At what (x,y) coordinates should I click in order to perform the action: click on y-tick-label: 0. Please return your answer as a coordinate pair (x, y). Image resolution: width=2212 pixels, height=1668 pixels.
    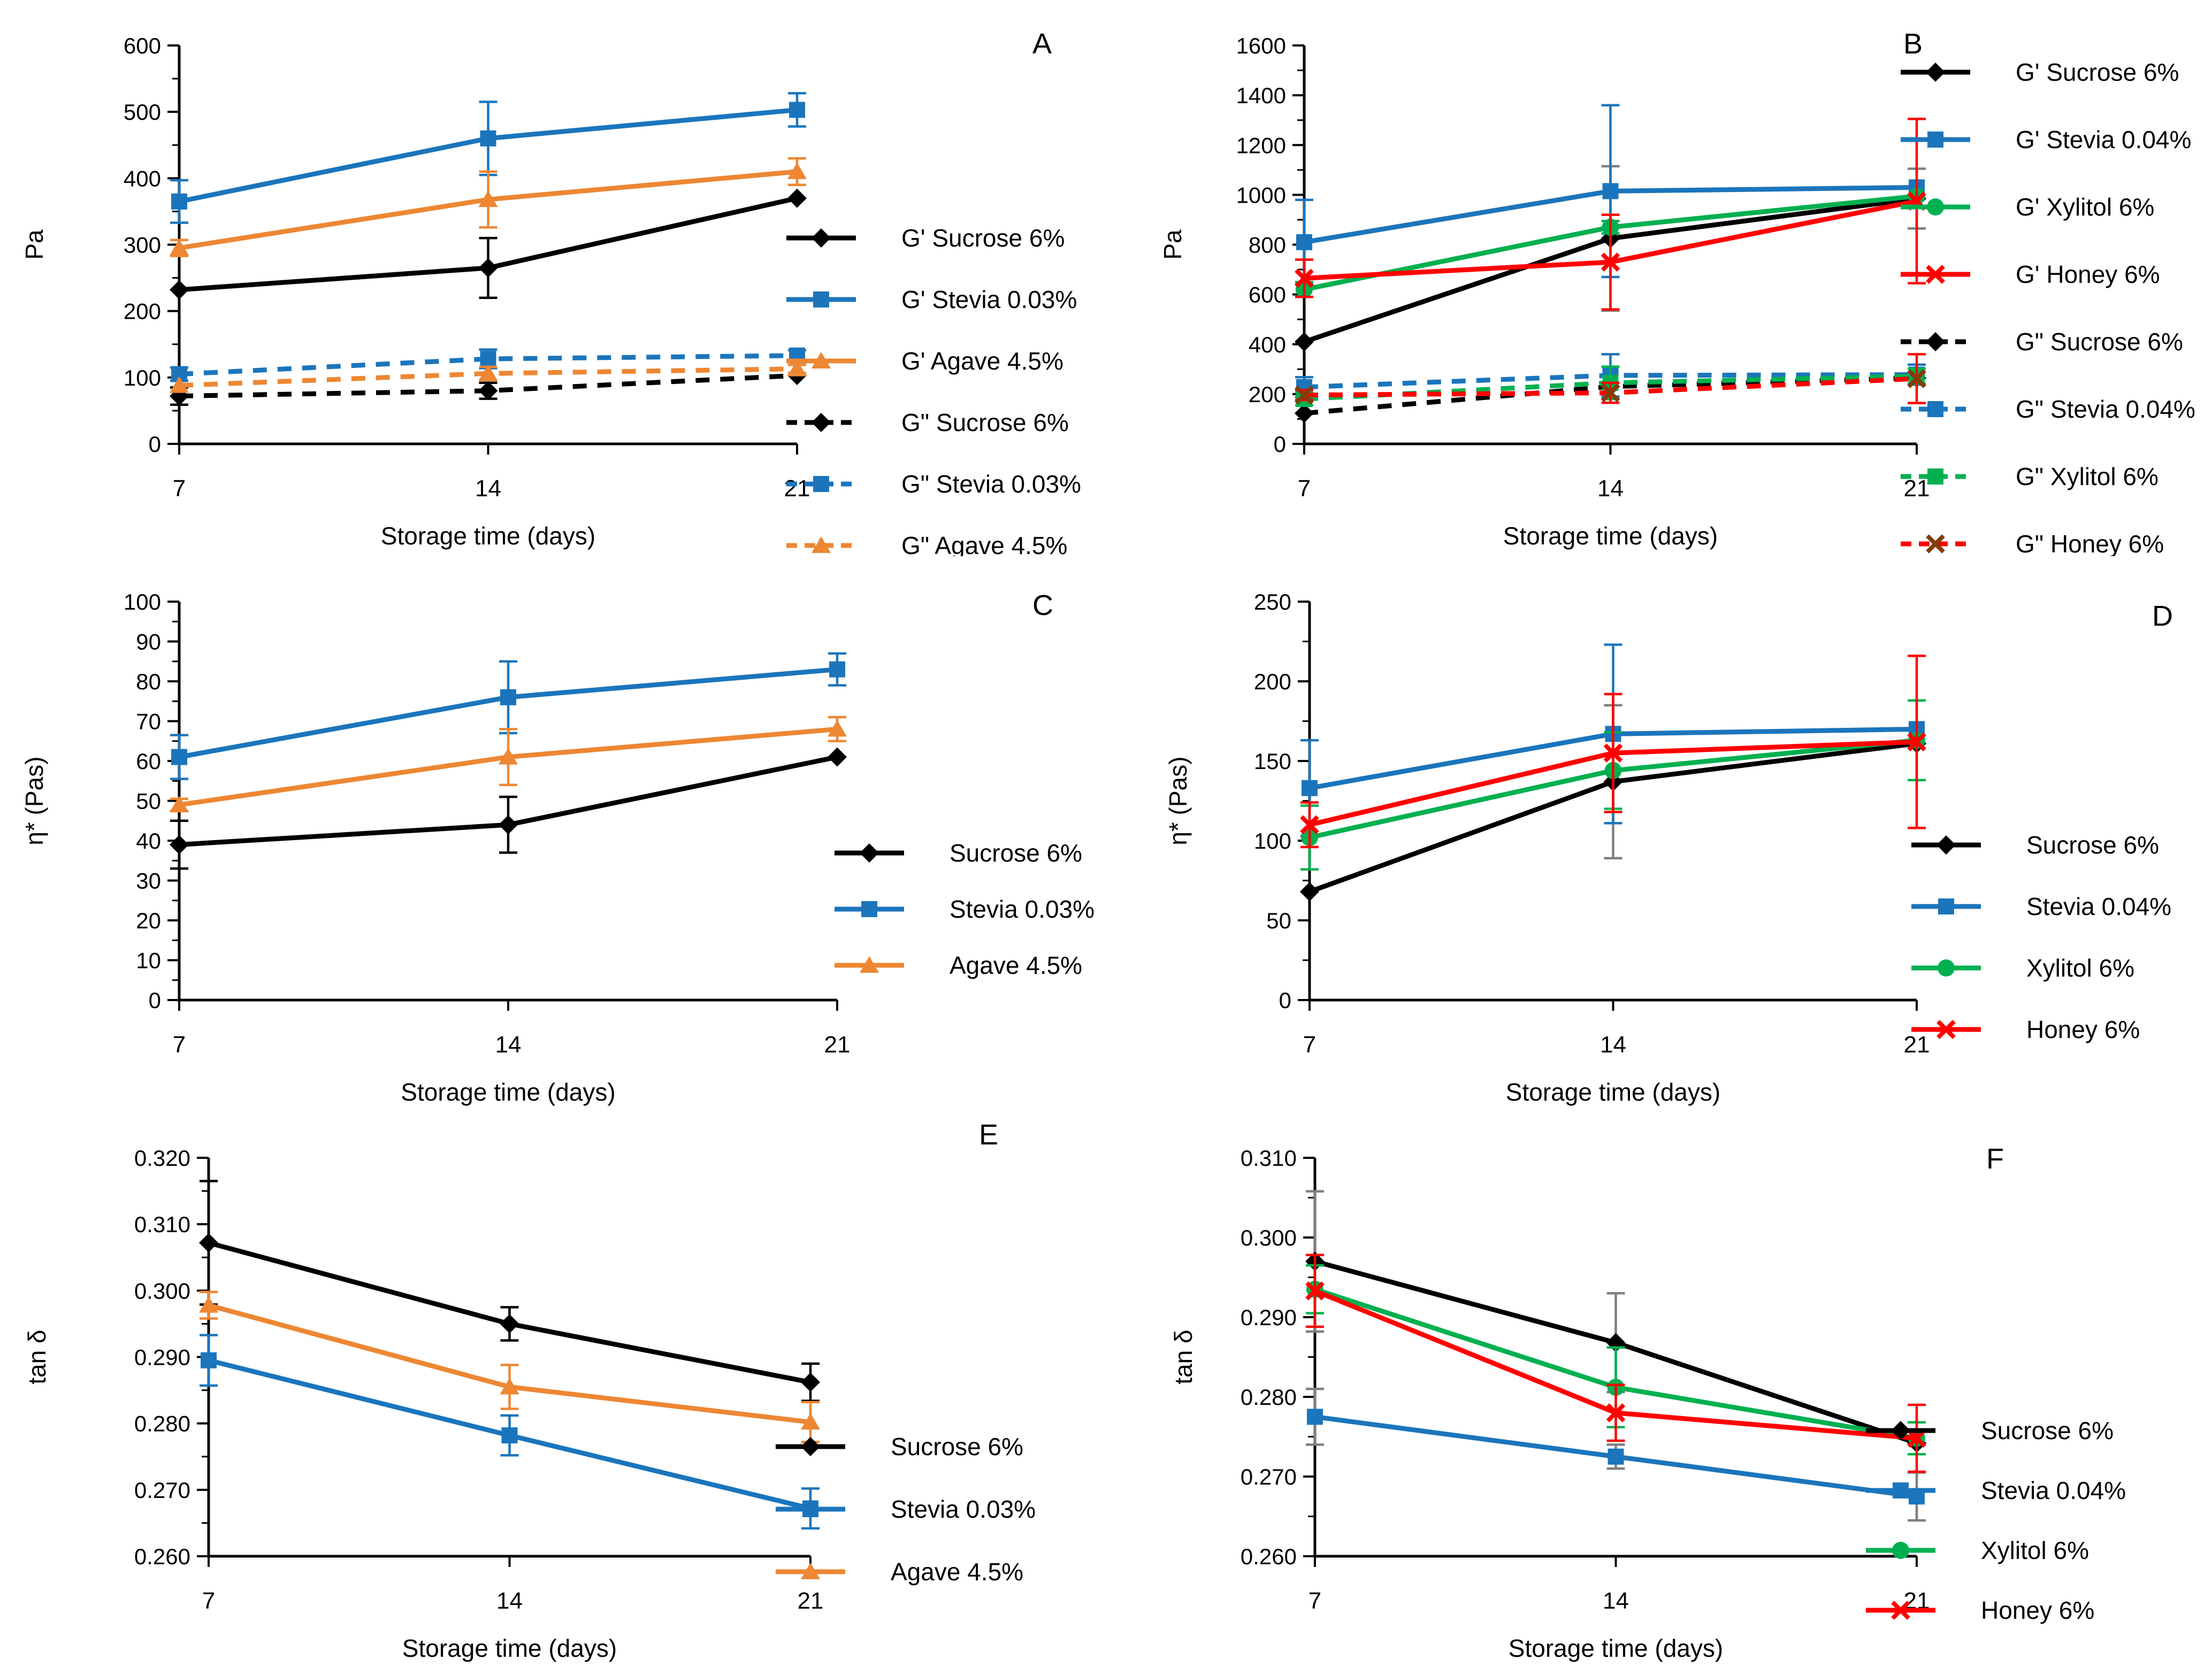
    Looking at the image, I should click on (1285, 1000).